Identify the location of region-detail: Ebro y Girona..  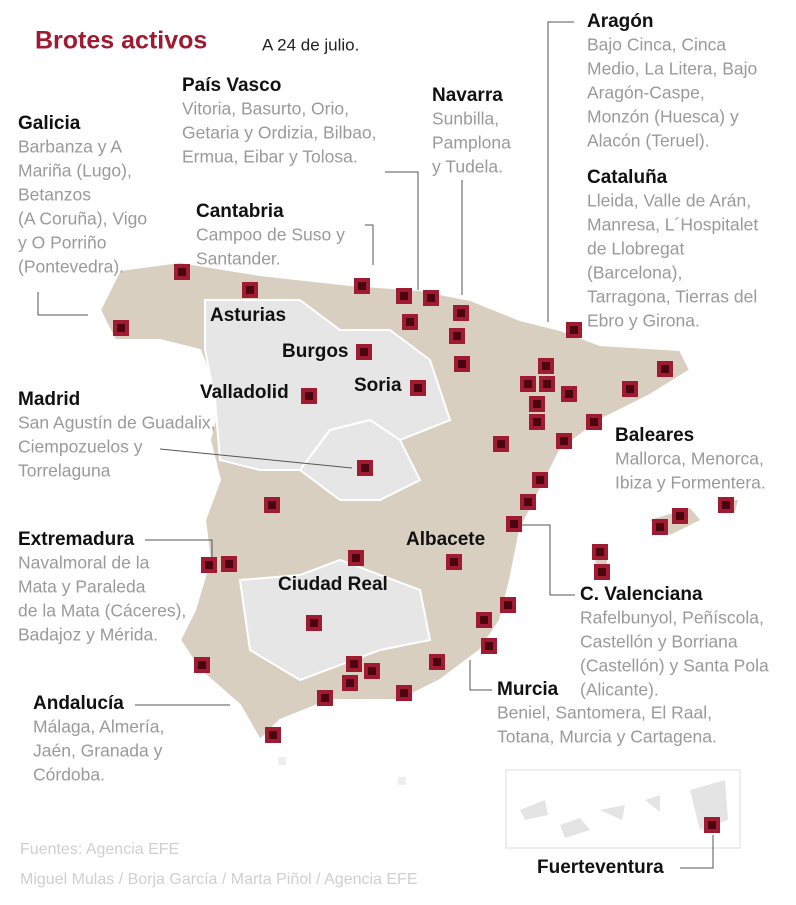
(643, 321).